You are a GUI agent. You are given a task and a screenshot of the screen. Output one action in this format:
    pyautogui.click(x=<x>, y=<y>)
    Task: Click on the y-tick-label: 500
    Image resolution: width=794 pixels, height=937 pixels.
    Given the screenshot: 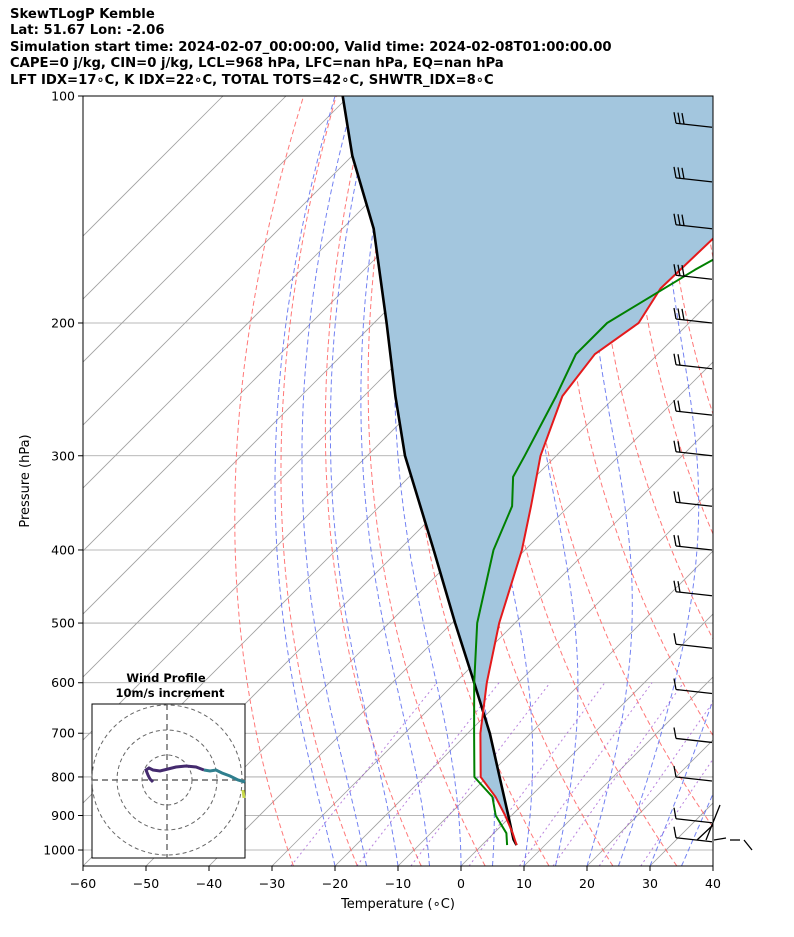 What is the action you would take?
    pyautogui.click(x=63, y=623)
    